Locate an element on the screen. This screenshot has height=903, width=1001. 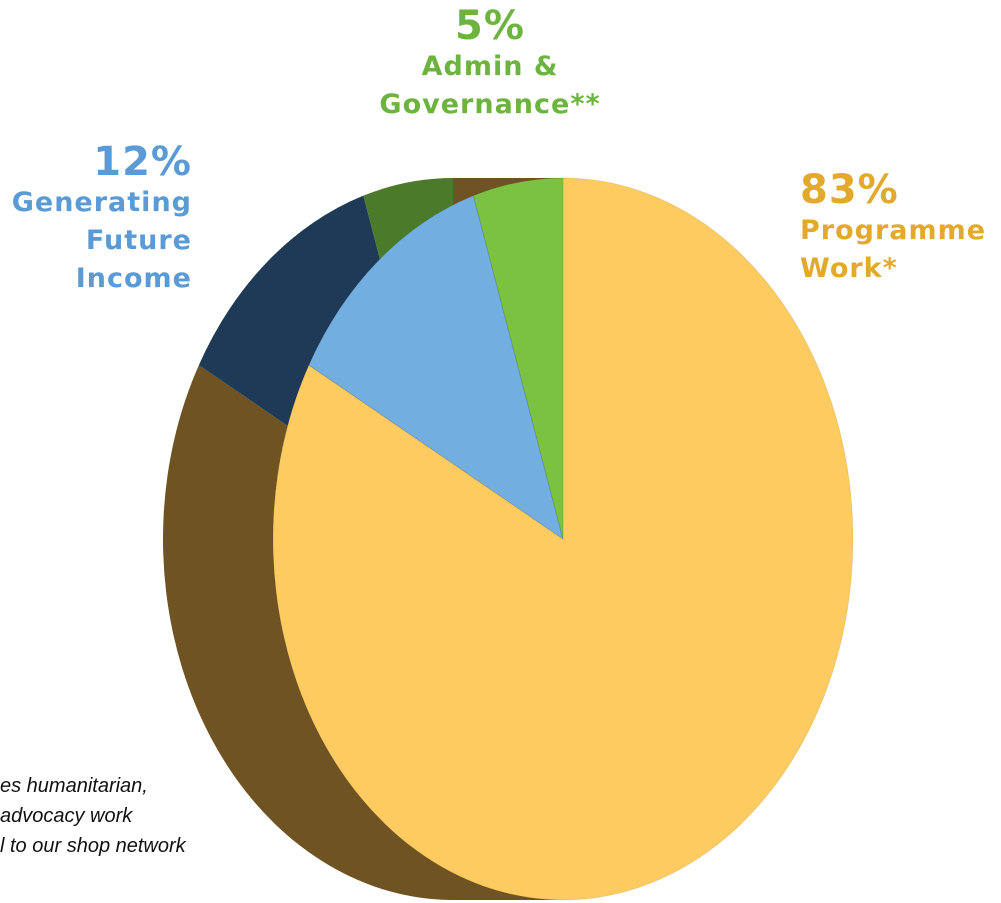
footnote: advocacy work is located at coordinates (66, 816).